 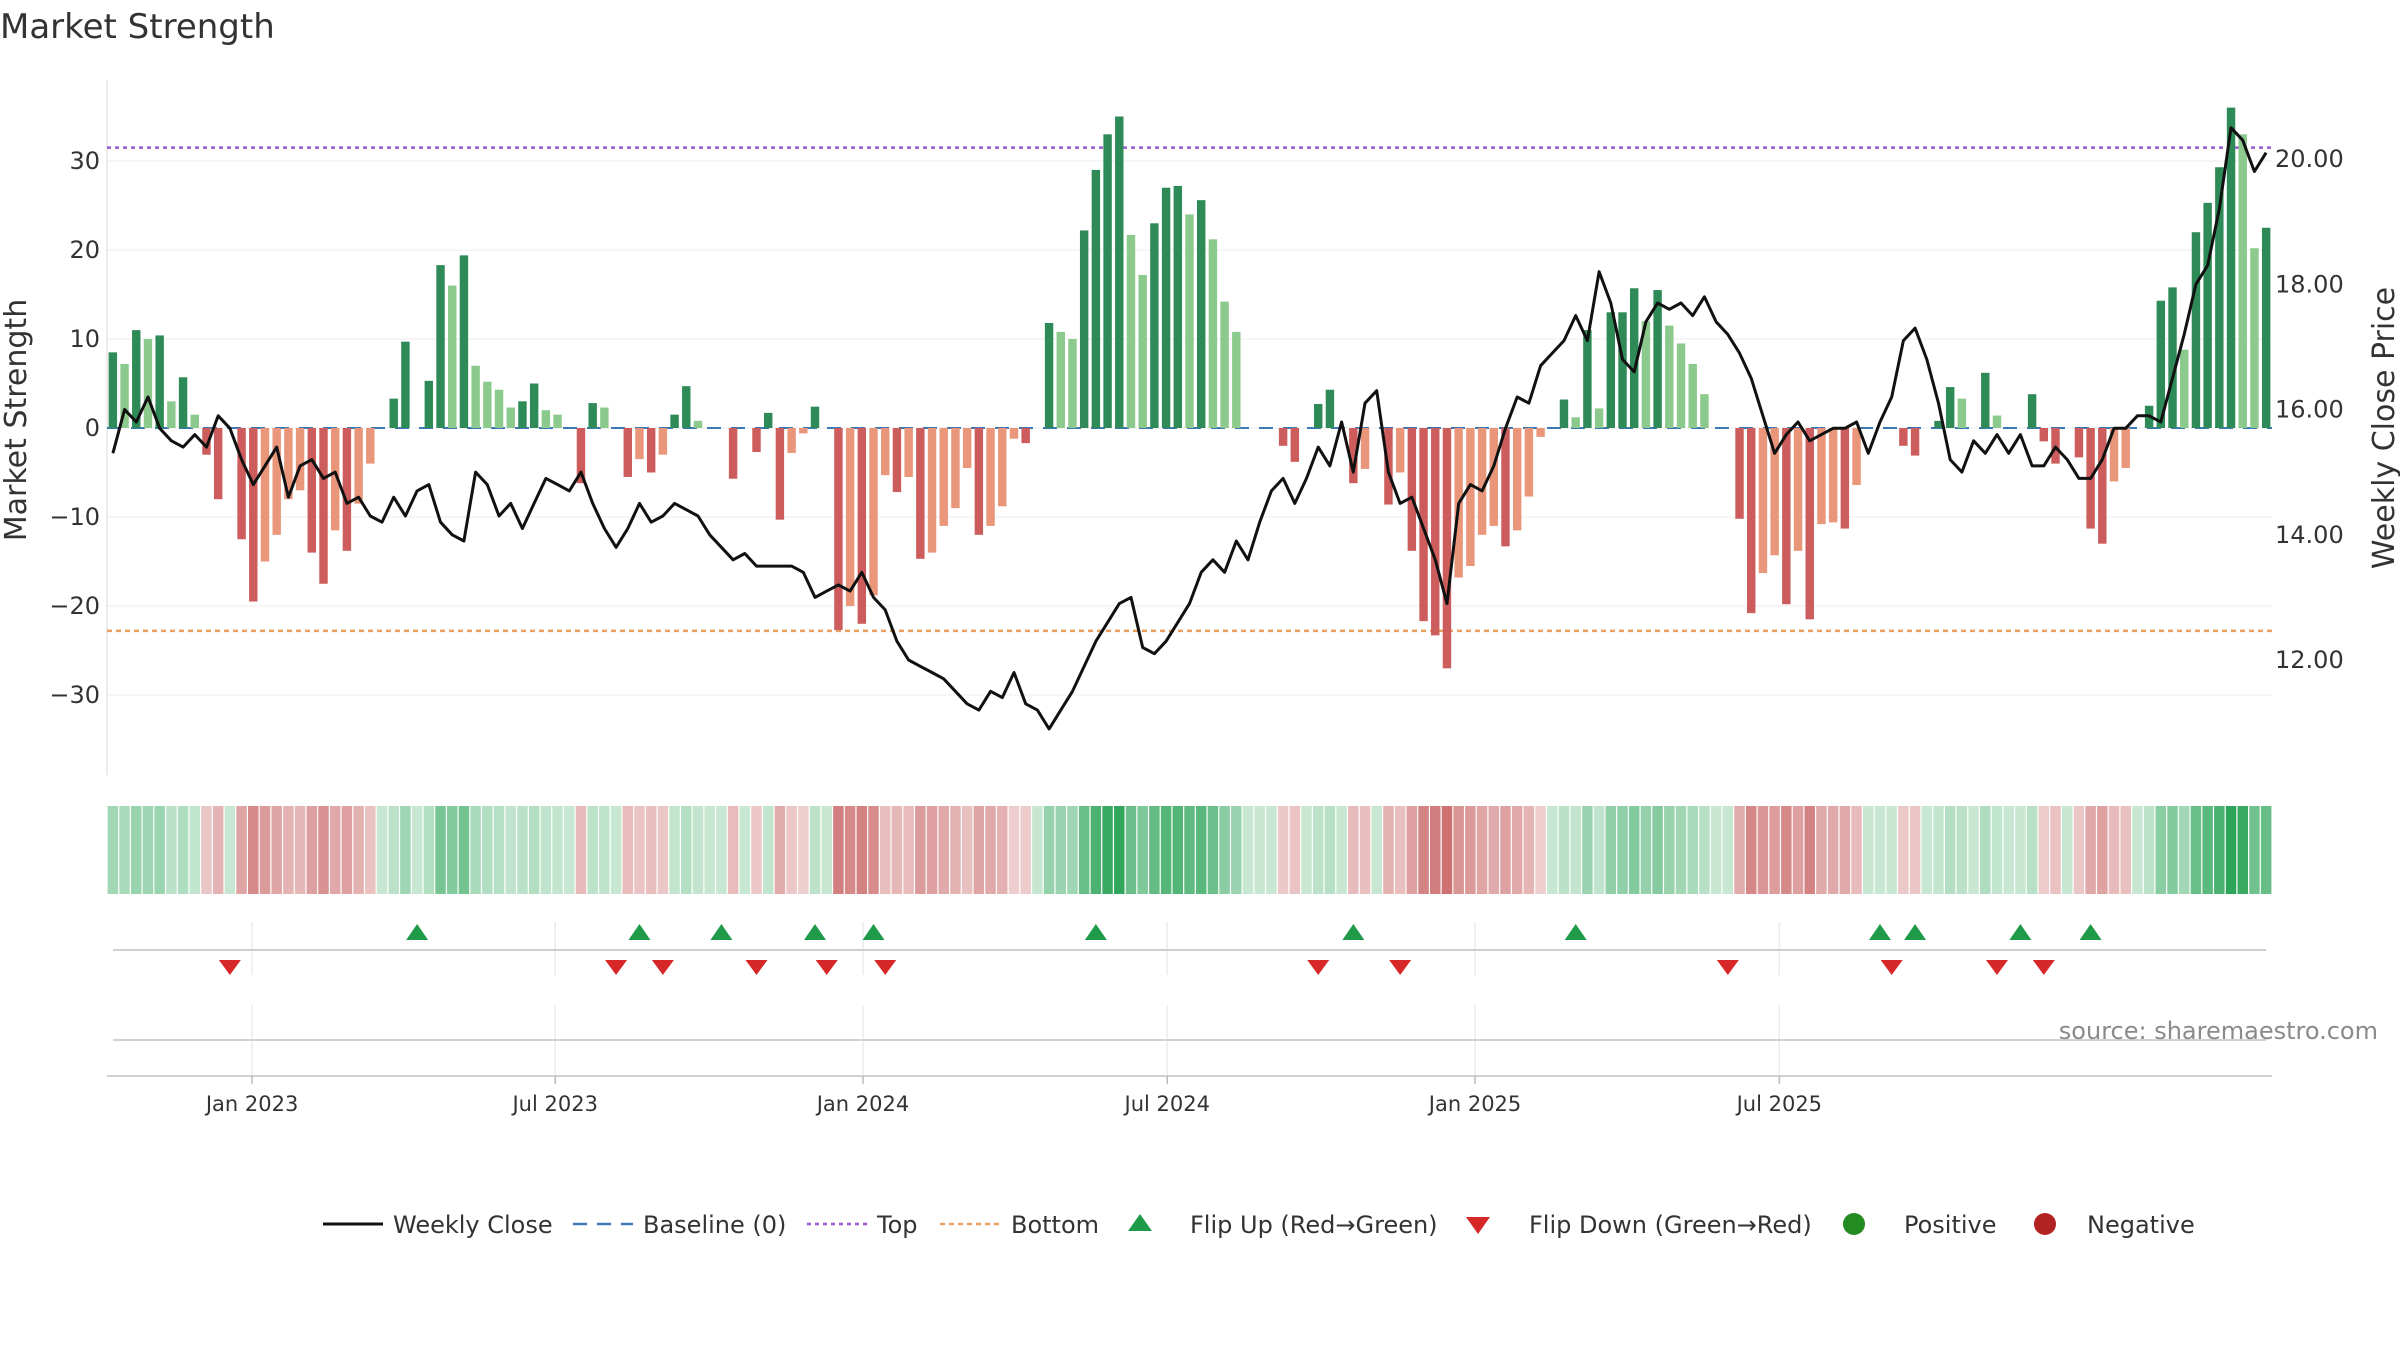 I want to click on left-tick-label: 0, so click(x=92, y=428).